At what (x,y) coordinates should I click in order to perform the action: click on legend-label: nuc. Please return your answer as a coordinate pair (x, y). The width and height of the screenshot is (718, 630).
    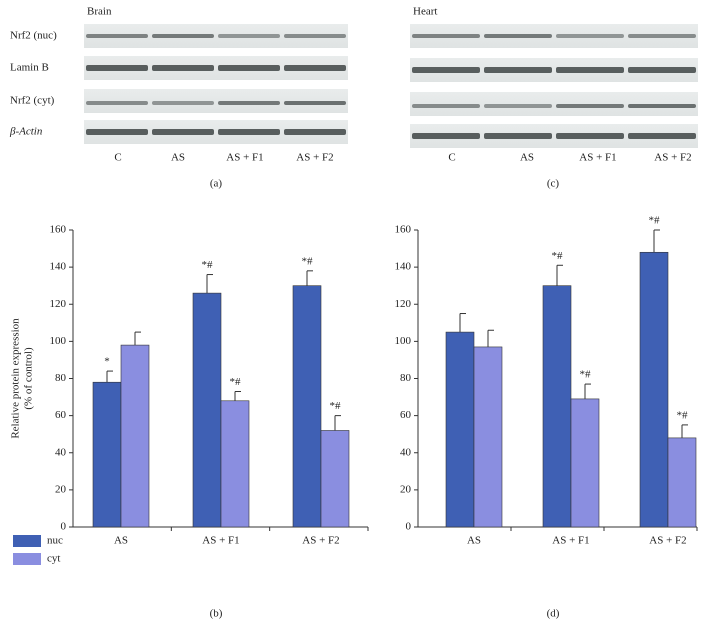
    Looking at the image, I should click on (55, 541).